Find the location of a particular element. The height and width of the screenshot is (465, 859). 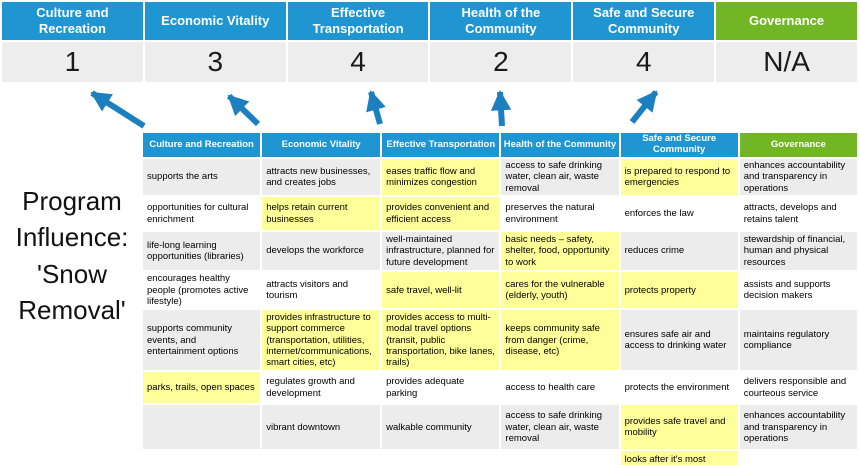

matrix-cell-preserves-the-natural-environment: preserves the natural environment is located at coordinates (560, 214).